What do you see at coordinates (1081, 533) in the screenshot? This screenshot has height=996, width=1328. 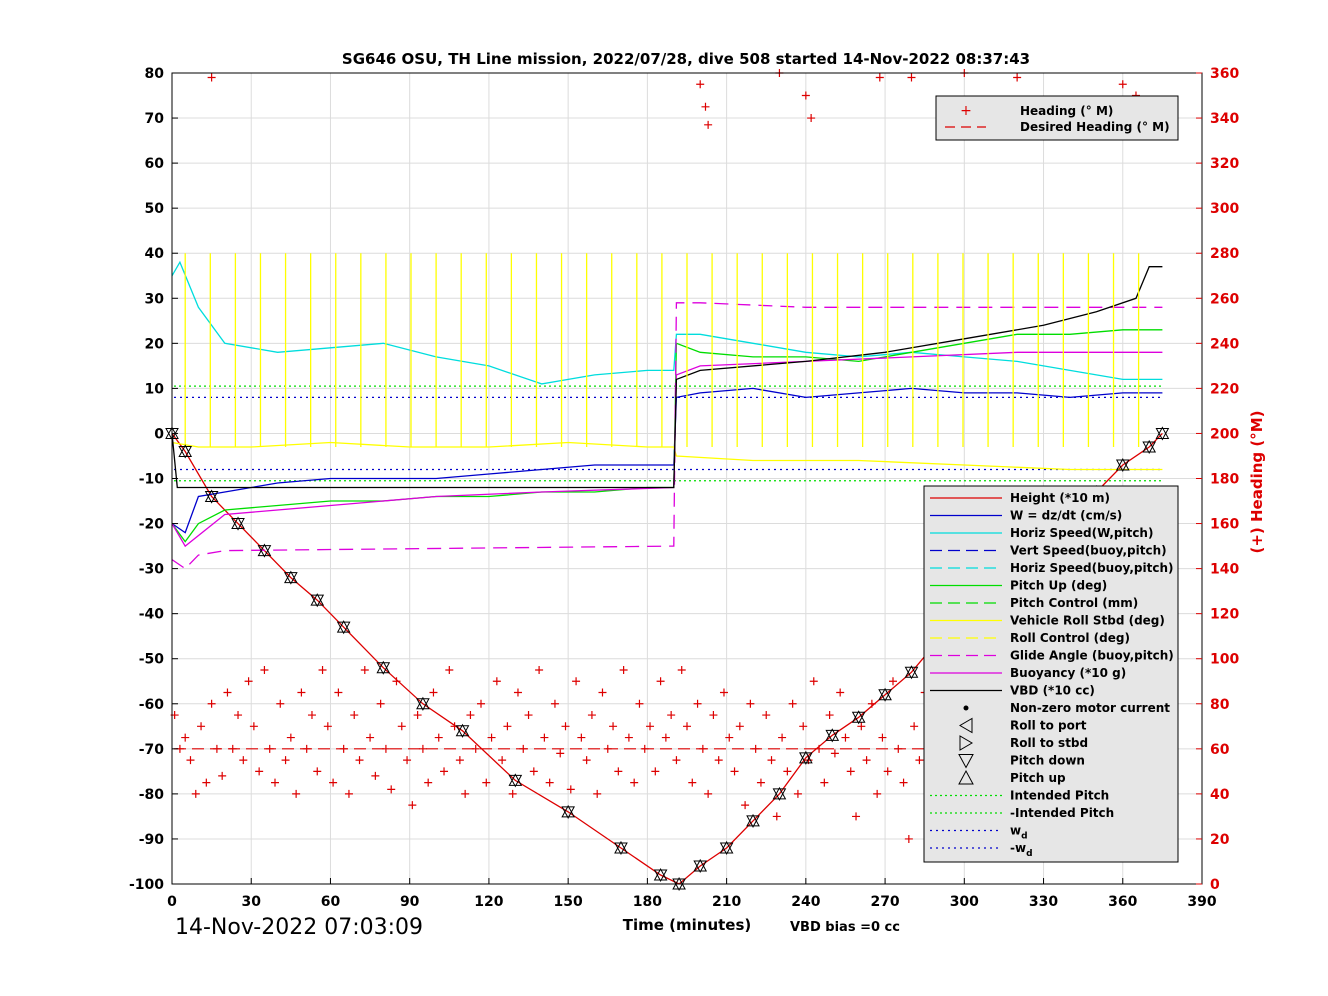 I see `legend-label: Horiz Speed(W,pitch)` at bounding box center [1081, 533].